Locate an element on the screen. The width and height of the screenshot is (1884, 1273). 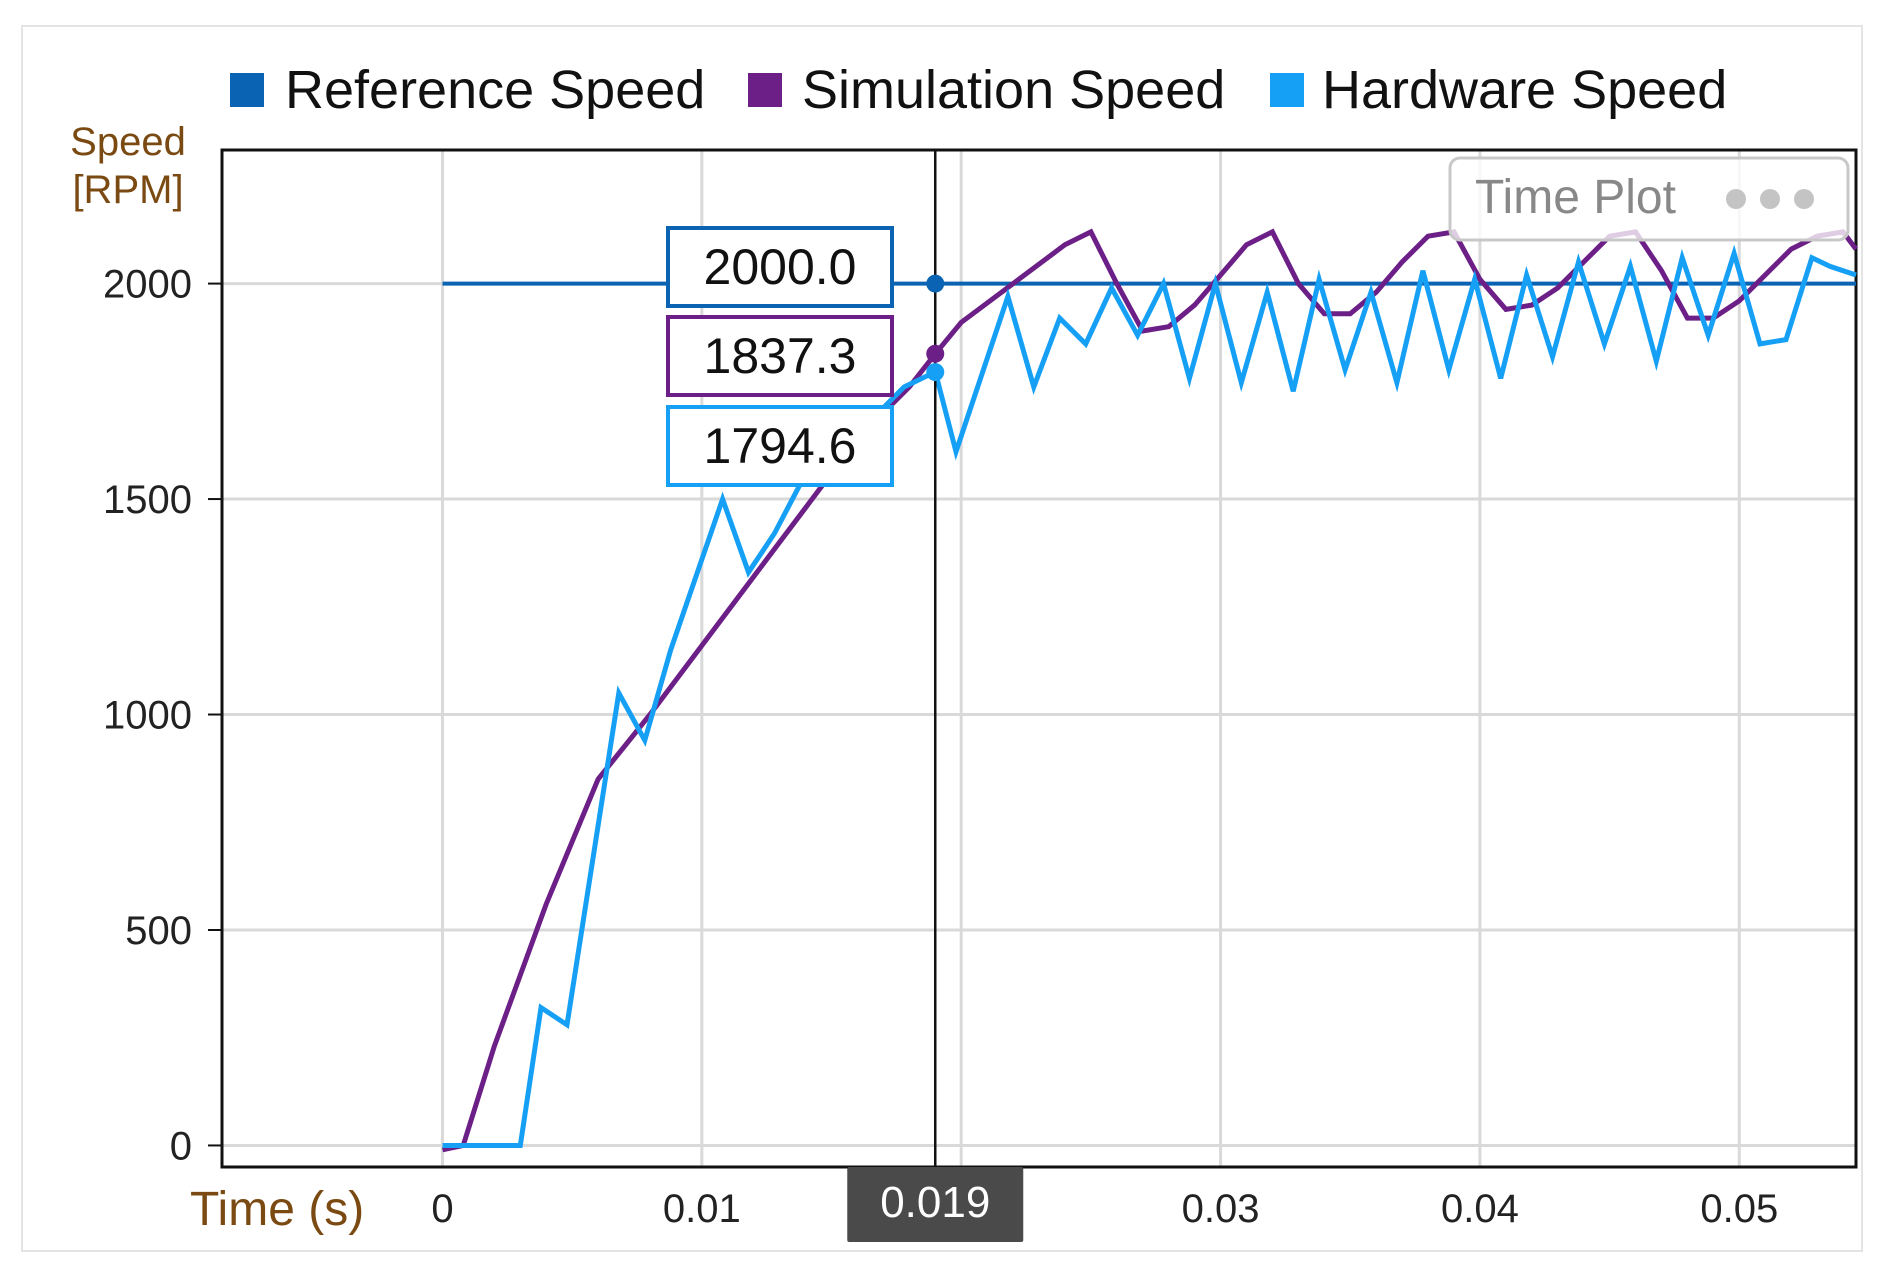
readout-simulation: 1837.3 is located at coordinates (780, 356).